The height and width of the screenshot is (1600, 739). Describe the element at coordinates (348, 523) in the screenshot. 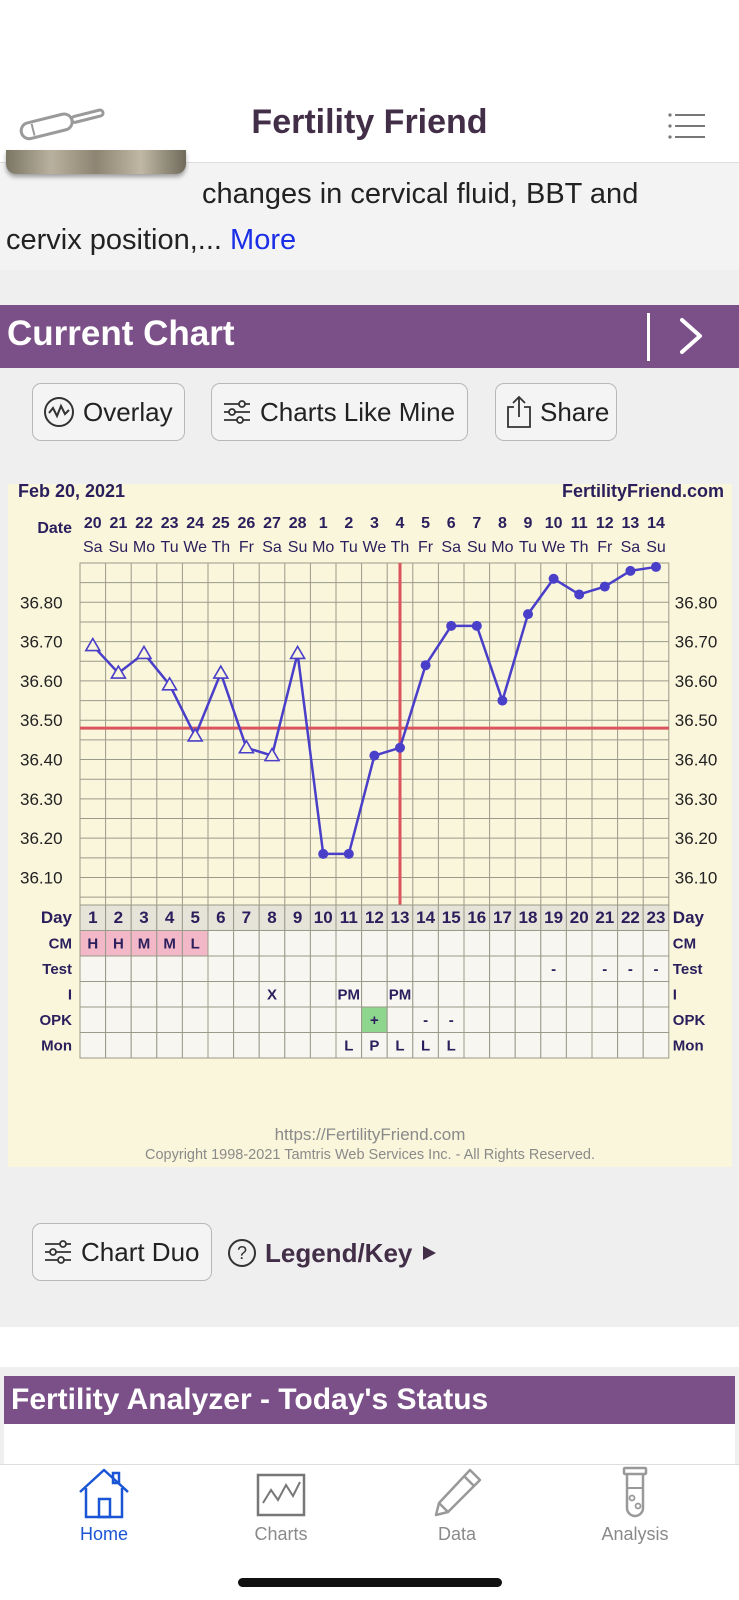

I see `date-label: 2` at that location.